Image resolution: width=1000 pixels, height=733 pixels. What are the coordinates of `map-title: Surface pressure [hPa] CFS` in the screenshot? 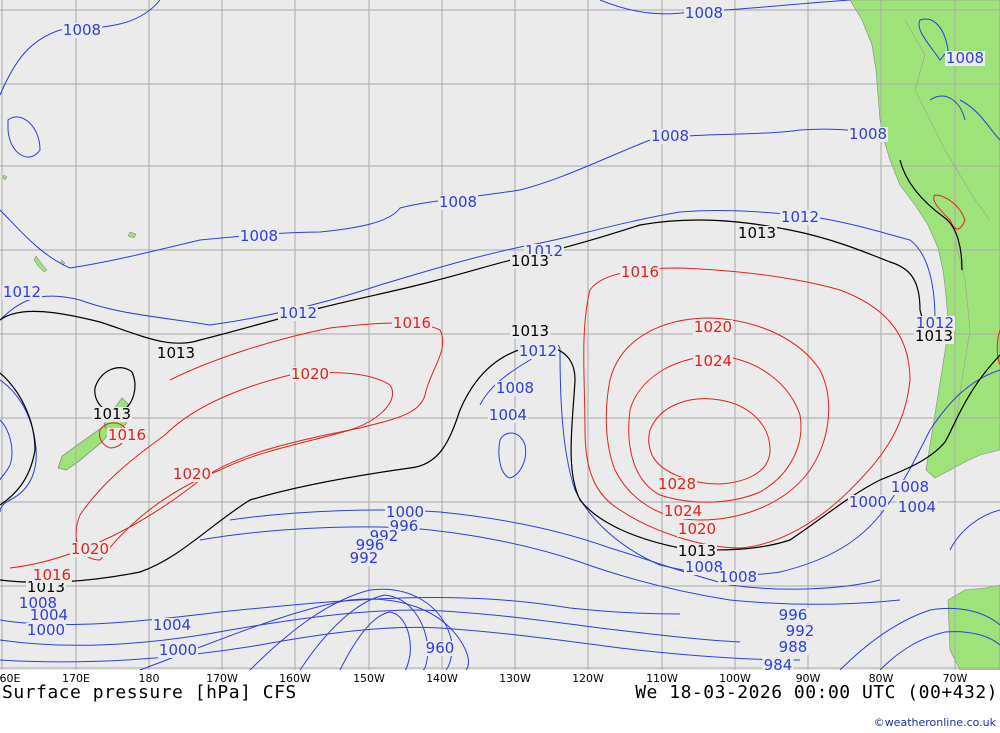 It's located at (149, 692).